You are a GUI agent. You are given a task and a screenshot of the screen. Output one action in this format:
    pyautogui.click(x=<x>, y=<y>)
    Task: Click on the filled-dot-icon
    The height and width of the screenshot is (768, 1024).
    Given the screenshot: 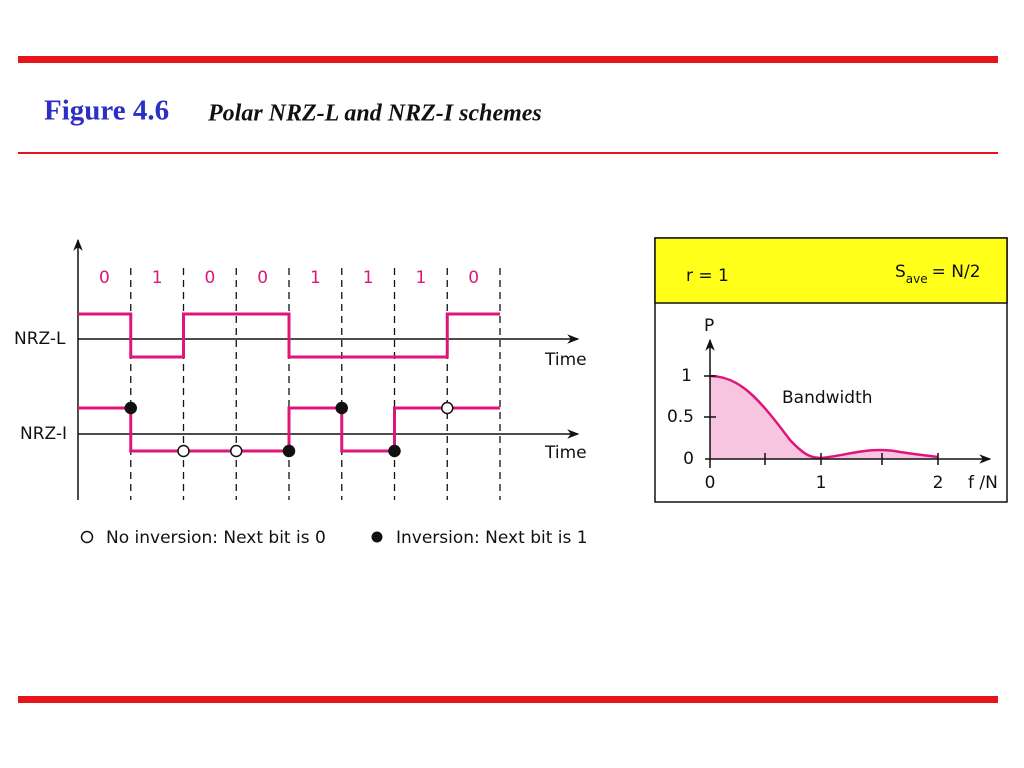 What is the action you would take?
    pyautogui.click(x=377, y=537)
    